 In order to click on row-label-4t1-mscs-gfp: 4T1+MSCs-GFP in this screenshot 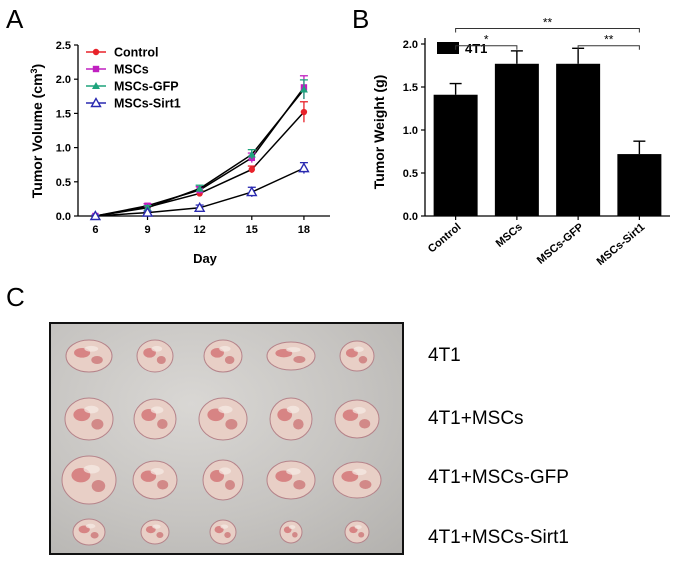, I will do `click(498, 477)`.